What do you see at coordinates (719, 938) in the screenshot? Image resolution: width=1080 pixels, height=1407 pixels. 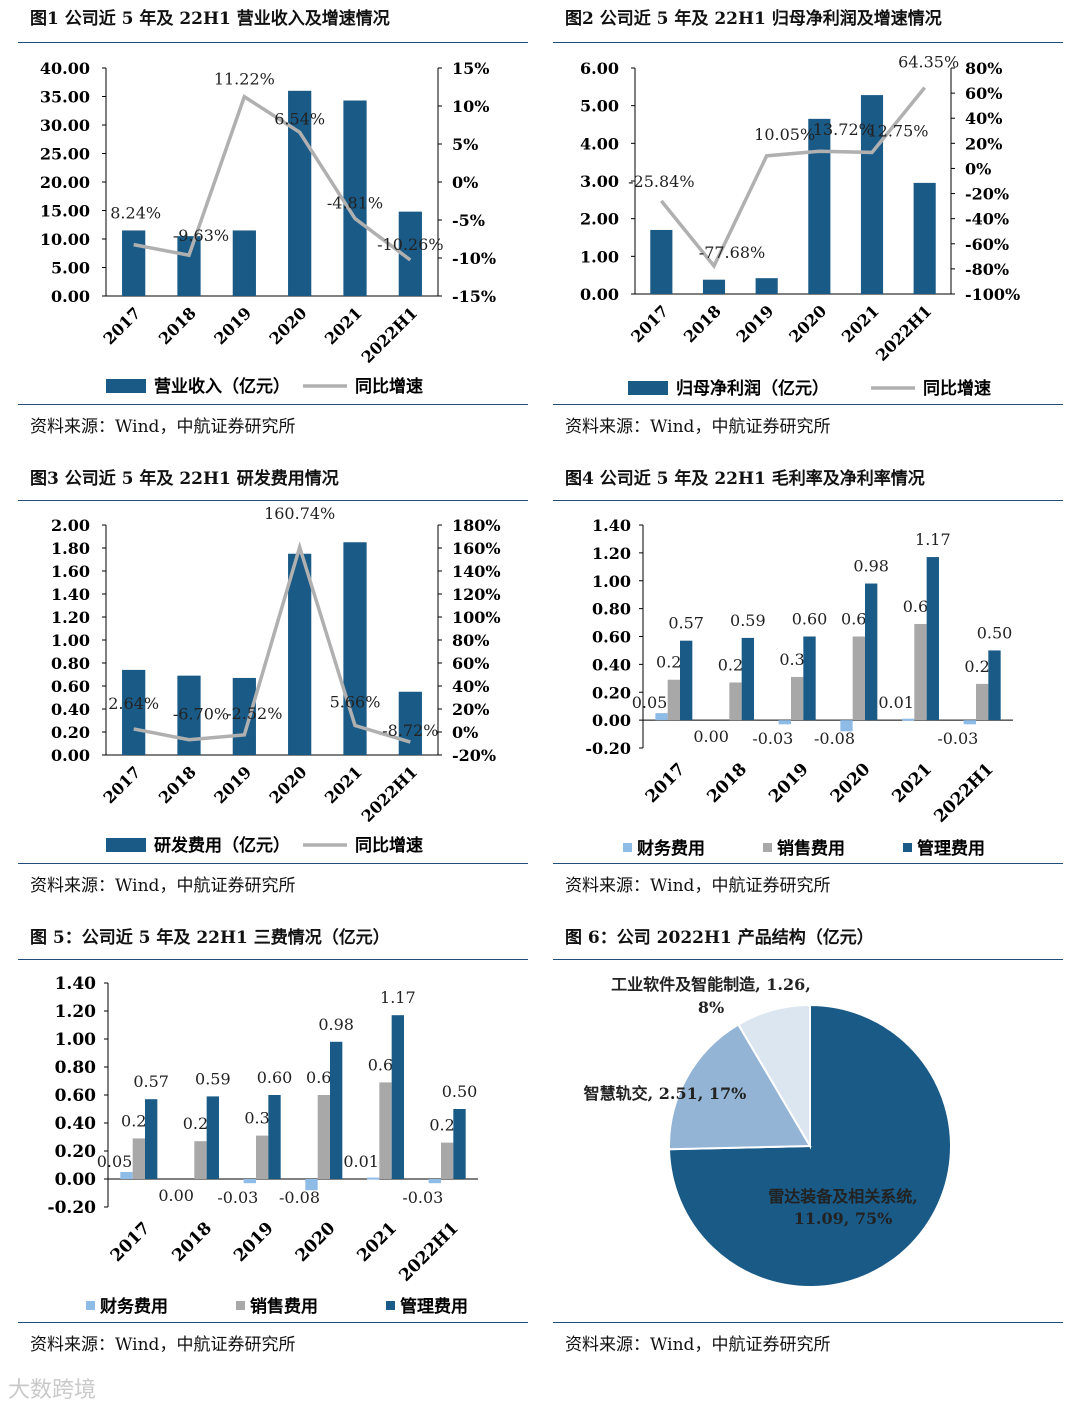 I see `chart-title: 图 6：公司 2022H1 产品结构（亿元）` at bounding box center [719, 938].